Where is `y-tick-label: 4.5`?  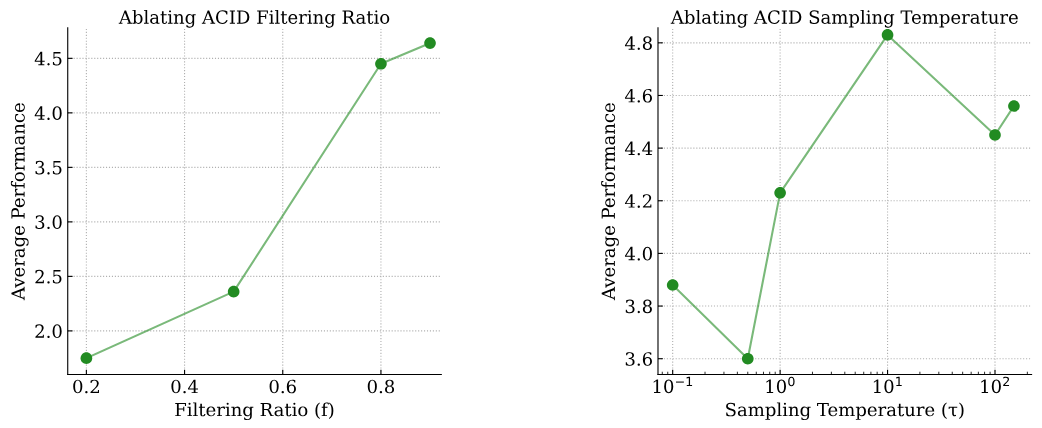 y-tick-label: 4.5 is located at coordinates (48, 58).